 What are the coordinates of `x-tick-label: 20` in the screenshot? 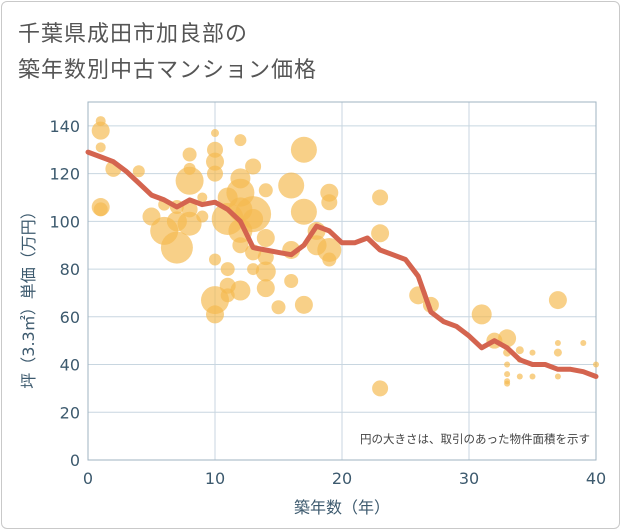 It's located at (342, 478).